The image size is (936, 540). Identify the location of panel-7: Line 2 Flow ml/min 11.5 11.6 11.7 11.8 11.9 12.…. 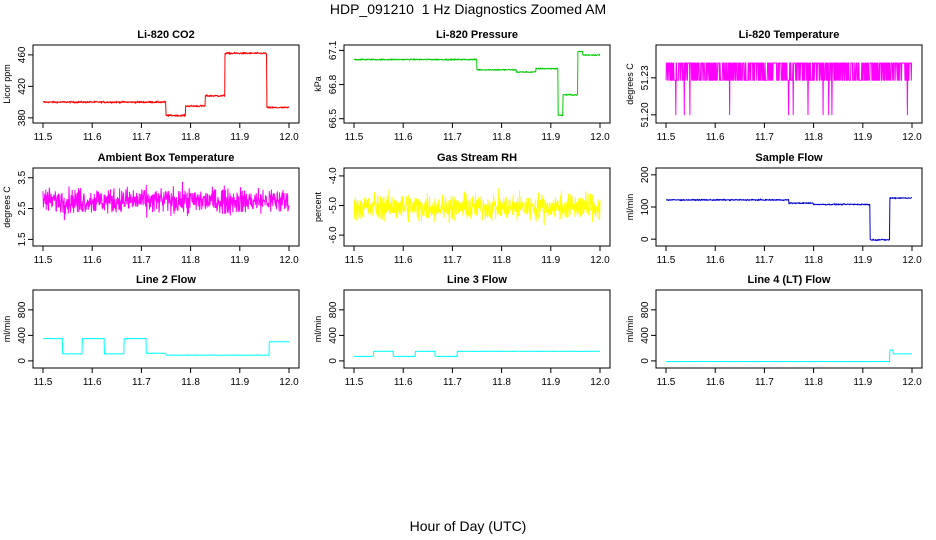
(151, 331).